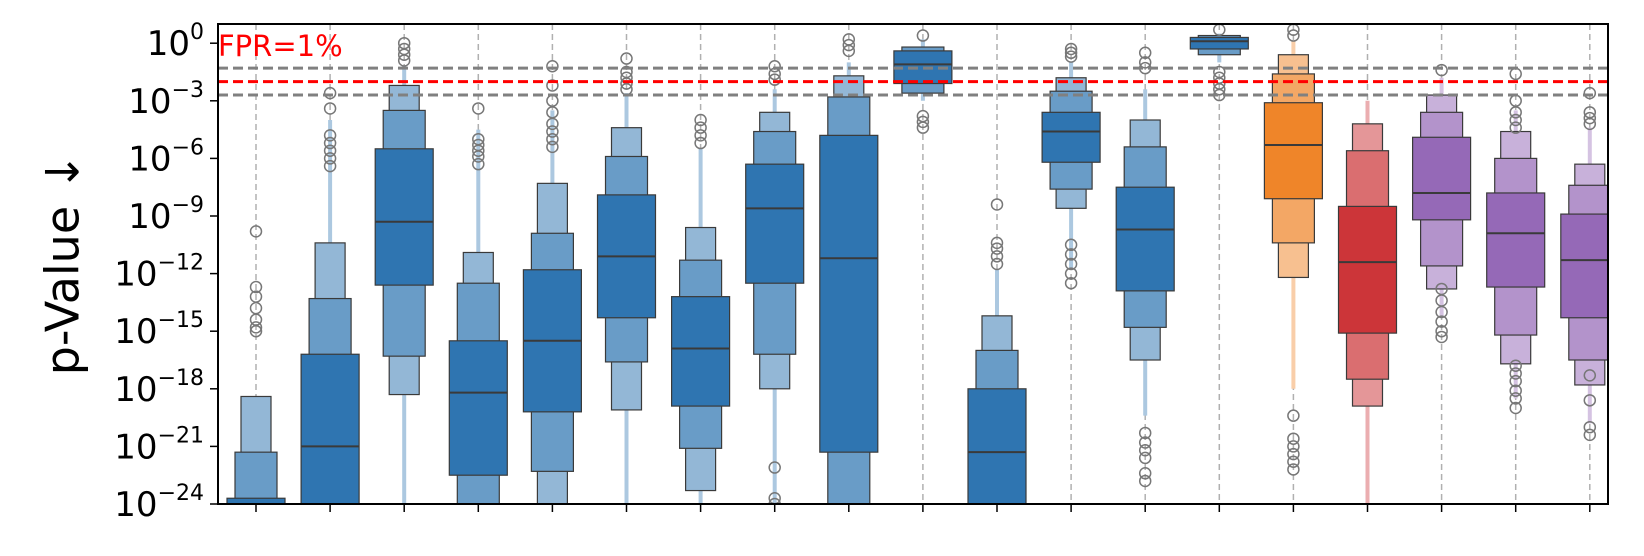  Describe the element at coordinates (166, 157) in the screenshot. I see `y-tick-label: 10⁻⁶` at that location.